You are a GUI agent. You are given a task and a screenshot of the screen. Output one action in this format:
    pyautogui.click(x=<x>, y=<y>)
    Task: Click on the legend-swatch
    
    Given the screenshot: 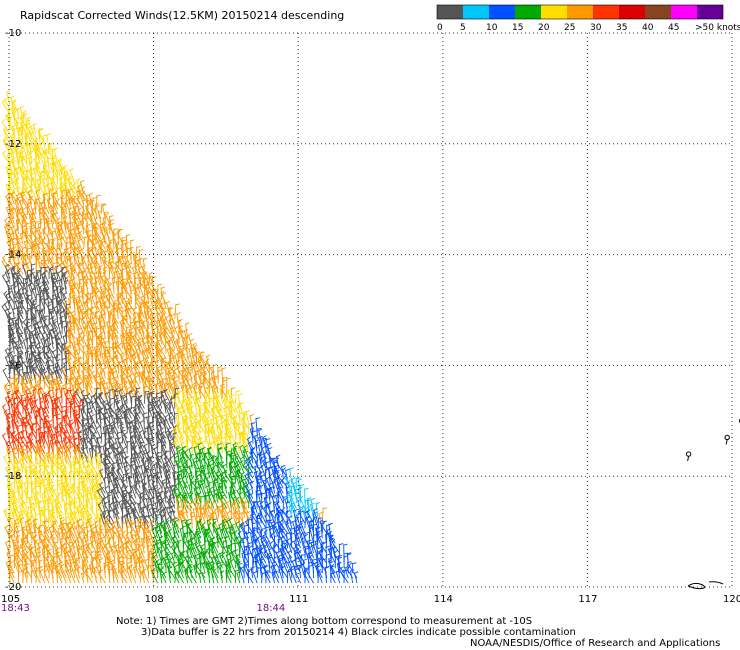 What is the action you would take?
    pyautogui.click(x=658, y=12)
    